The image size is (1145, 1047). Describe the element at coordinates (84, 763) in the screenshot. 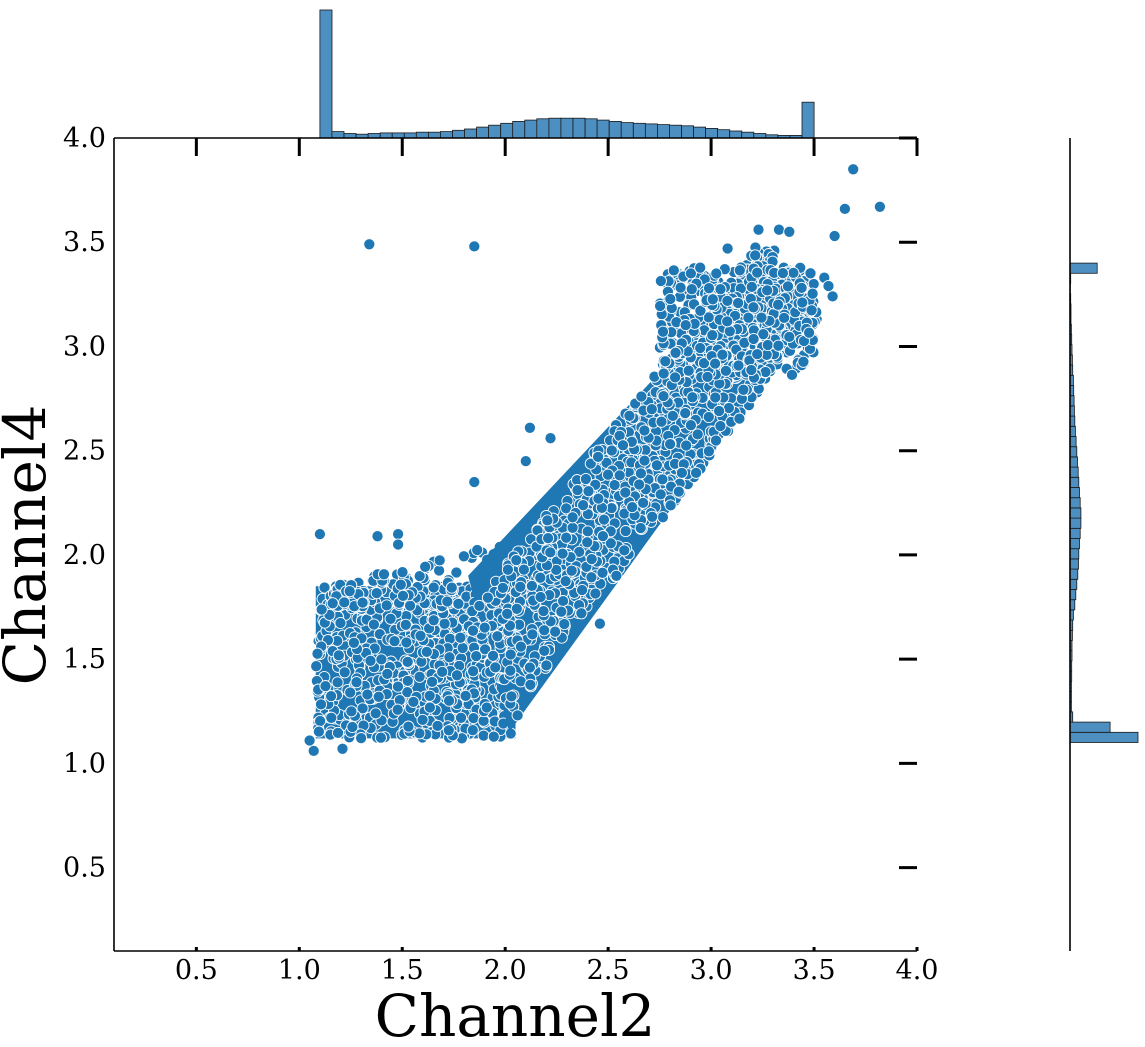

I see `y-tick-label: 1.0` at that location.